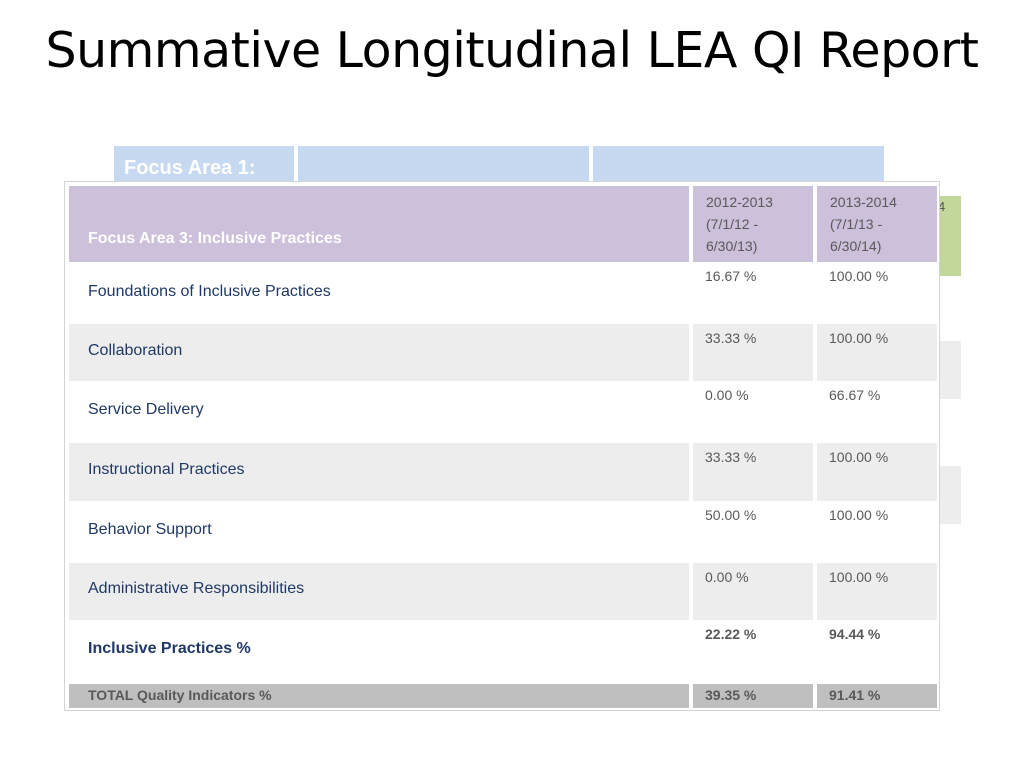 Image resolution: width=1024 pixels, height=768 pixels. Describe the element at coordinates (512, 50) in the screenshot. I see `slide-title: Summative Longitudinal LEA QI Report` at that location.